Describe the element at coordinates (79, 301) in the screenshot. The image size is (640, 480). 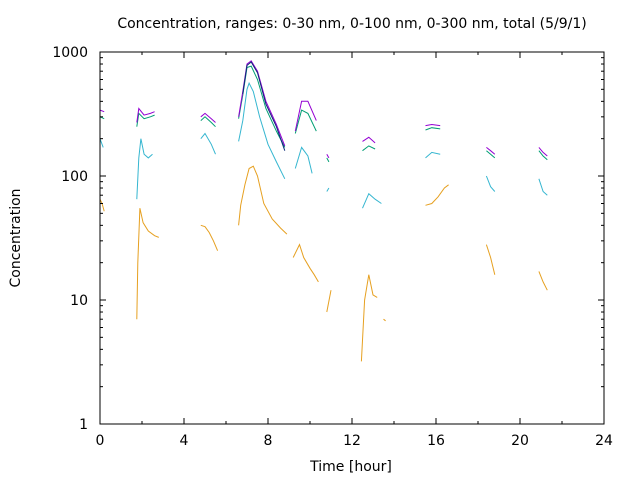
I see `y-tick-label: 10` at that location.